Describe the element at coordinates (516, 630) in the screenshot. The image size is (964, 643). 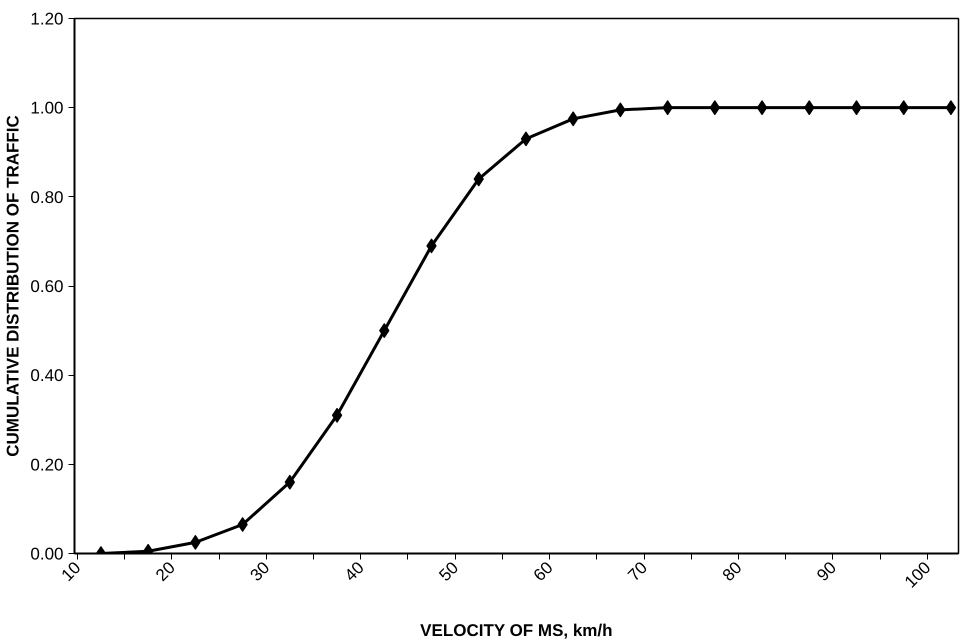
I see `x-axis-title: VELOCITY OF MS, km/h` at that location.